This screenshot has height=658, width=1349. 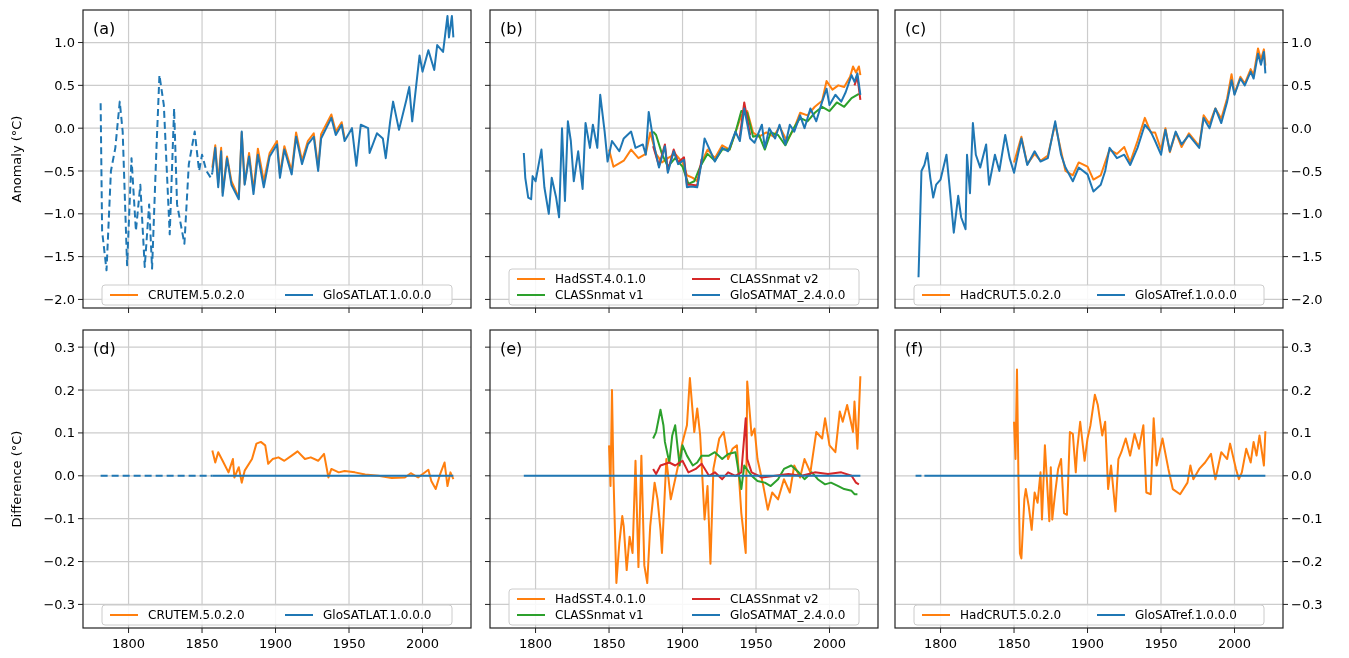 I want to click on annotation: (c), so click(x=916, y=28).